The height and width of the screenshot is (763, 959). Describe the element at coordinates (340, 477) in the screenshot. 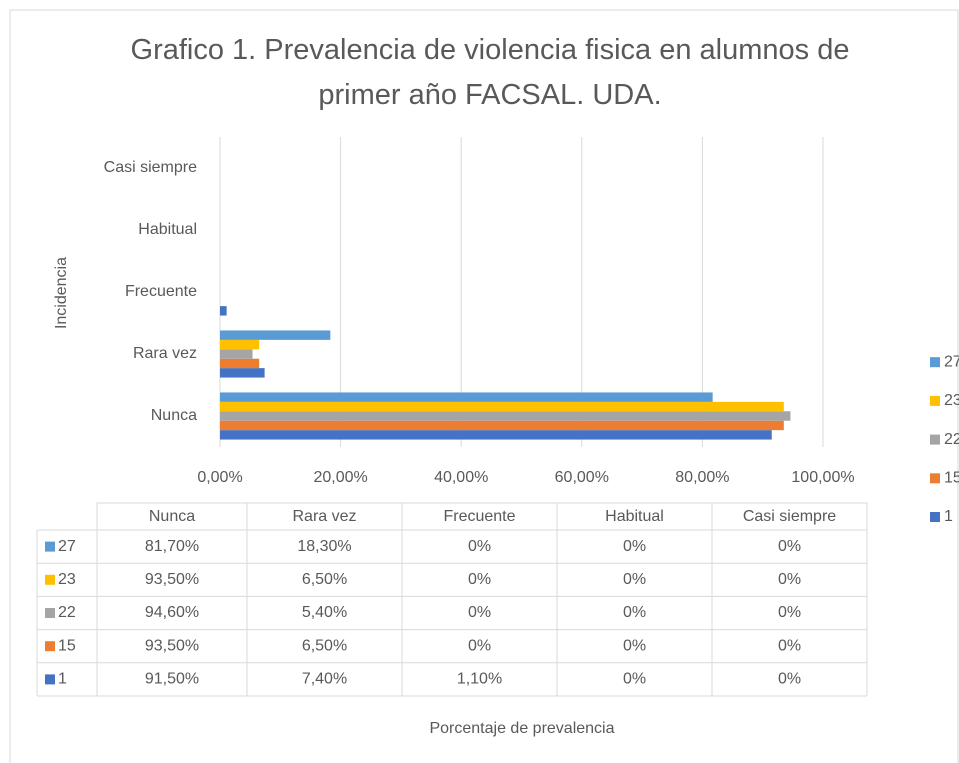

I see `x-tick-label: 20,00%` at that location.